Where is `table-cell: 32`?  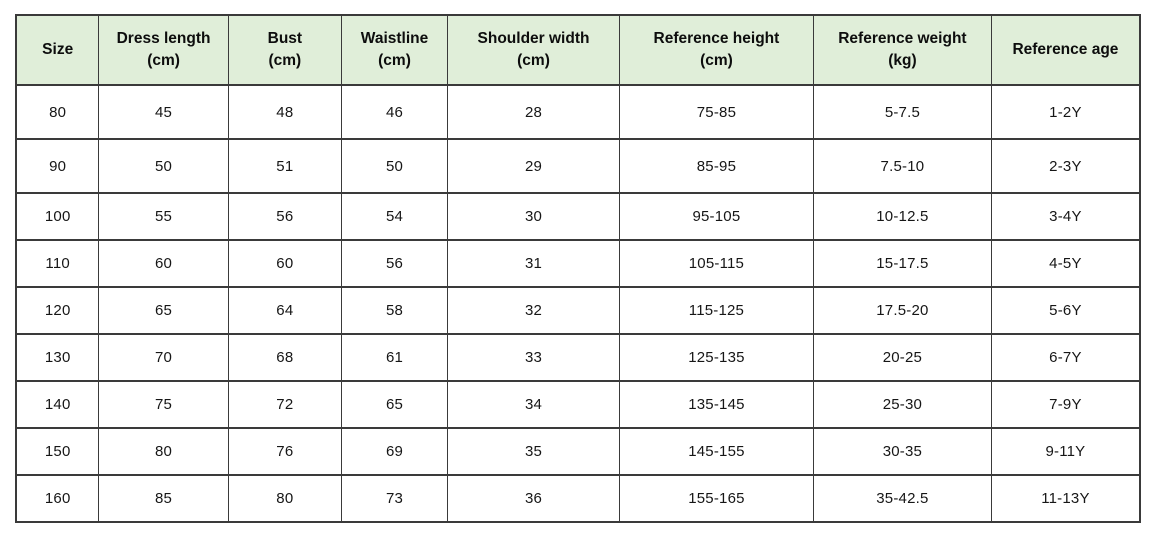 table-cell: 32 is located at coordinates (533, 310).